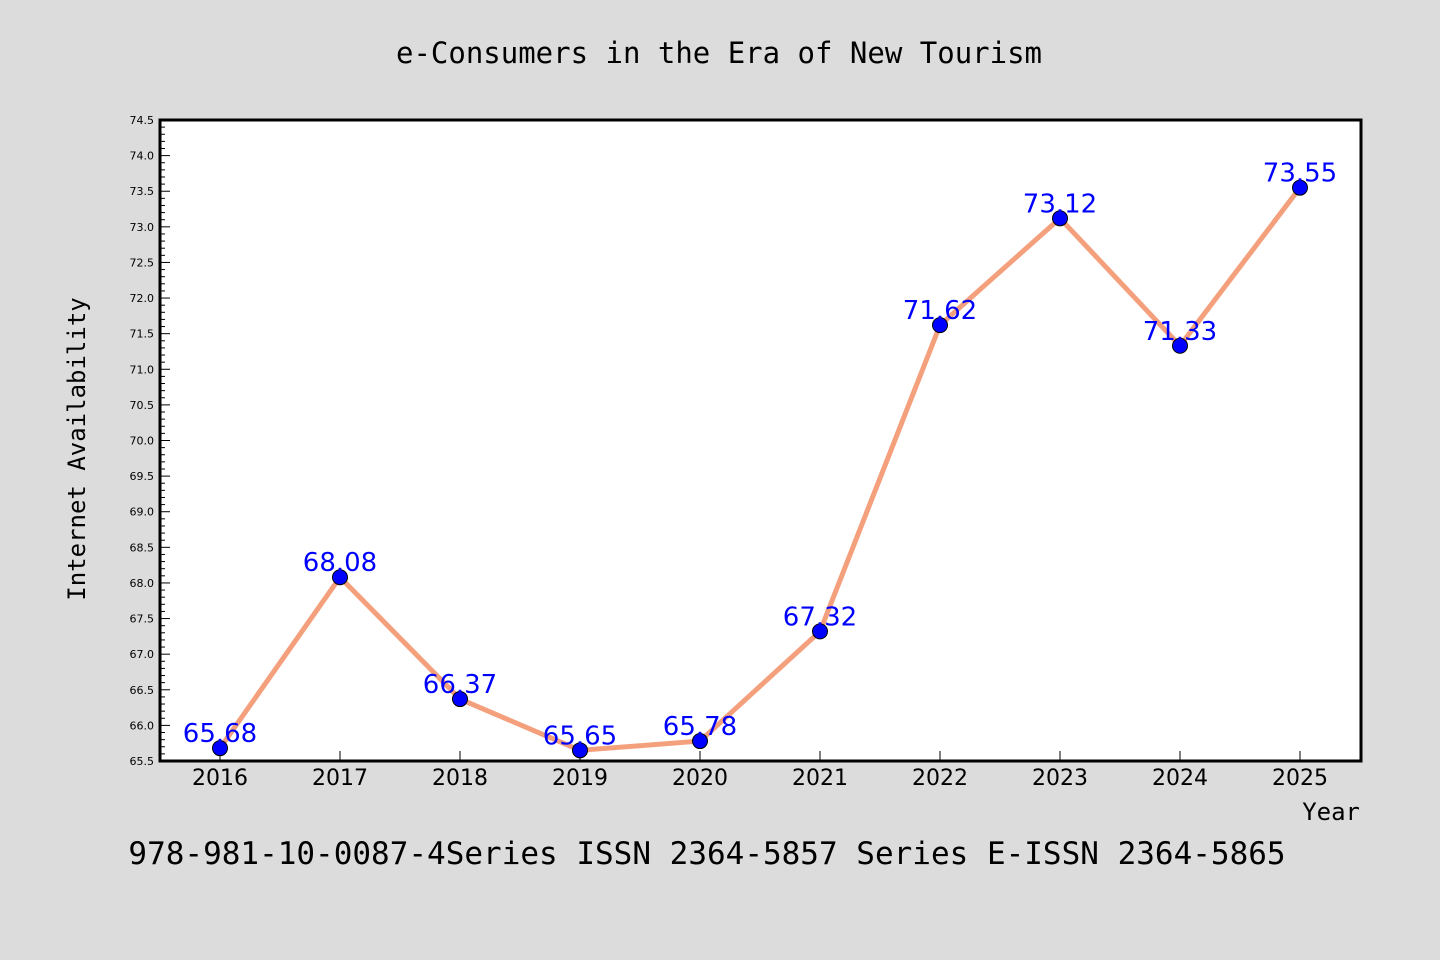  Describe the element at coordinates (719, 53) in the screenshot. I see `chart-title: e-Consumers in the Era of New Tourism` at that location.